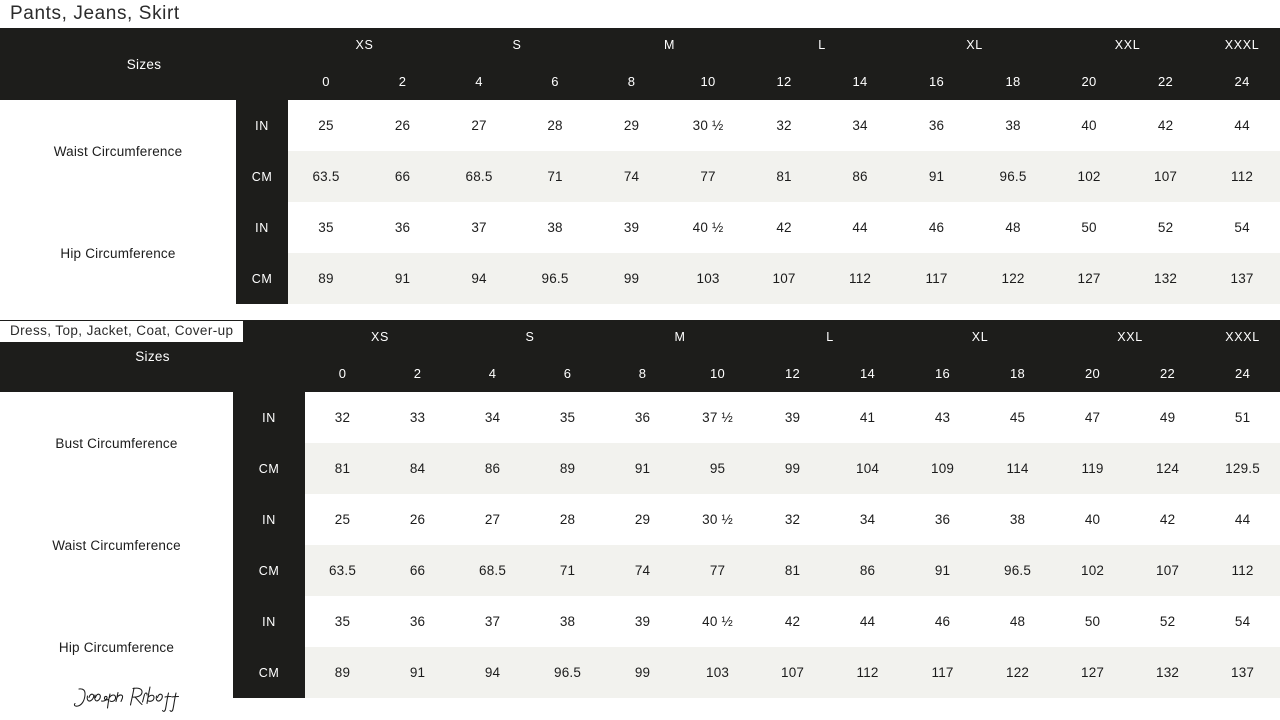  I want to click on numeric-size-0: 0, so click(326, 81).